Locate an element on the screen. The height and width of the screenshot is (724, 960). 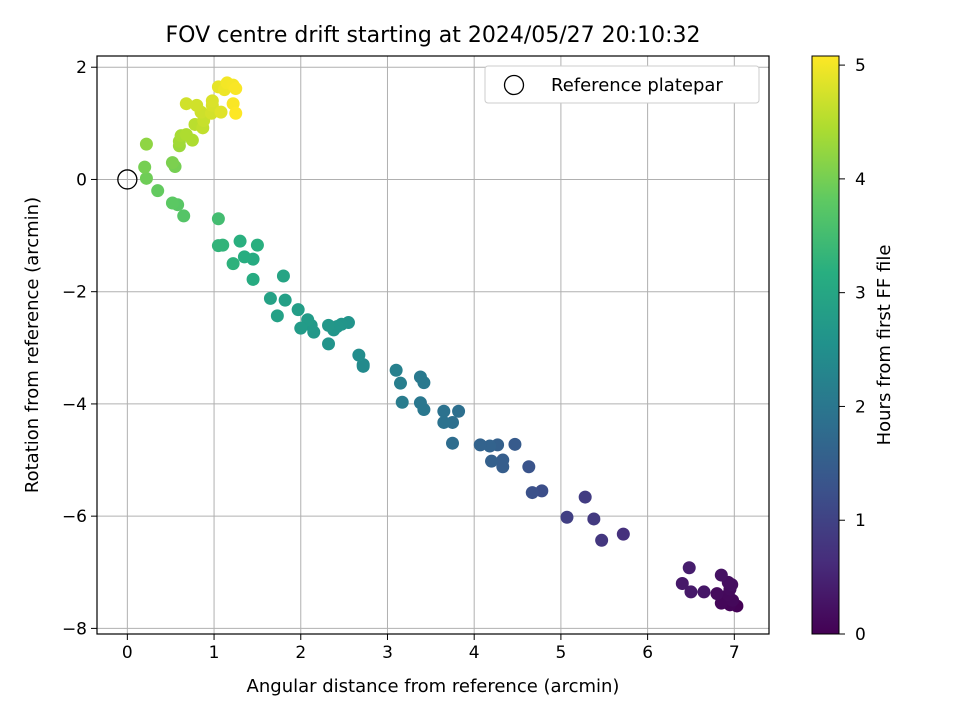
x-tick-label: 3 is located at coordinates (387, 653).